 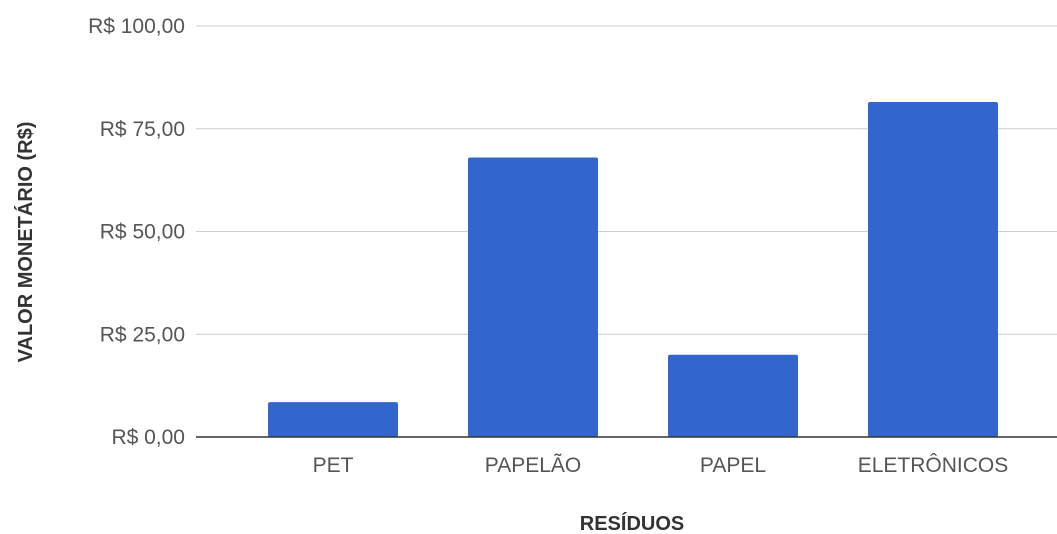 I want to click on x-tick-label: PET, so click(x=333, y=465).